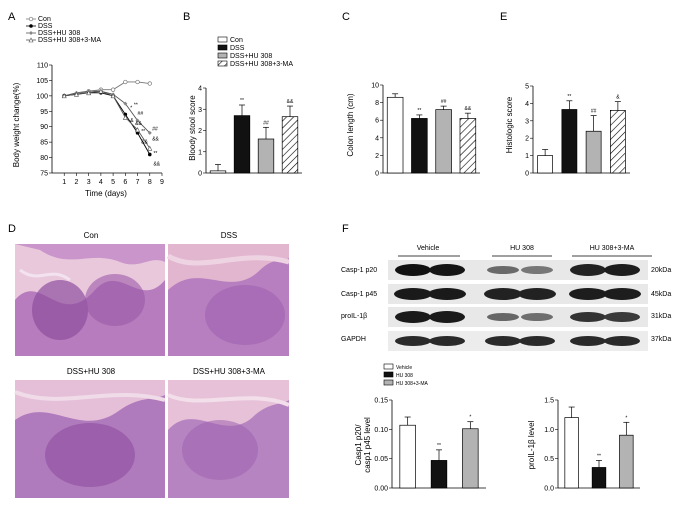 The height and width of the screenshot is (529, 699). I want to click on significance-label-3: ##, so click(266, 123).